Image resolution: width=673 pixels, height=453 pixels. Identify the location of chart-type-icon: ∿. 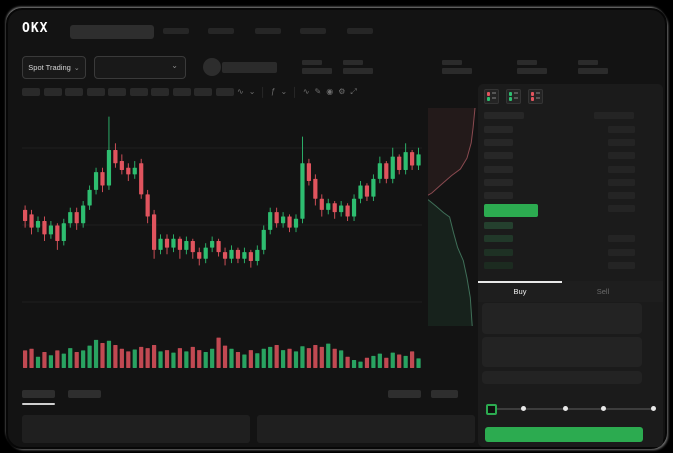
(240, 91).